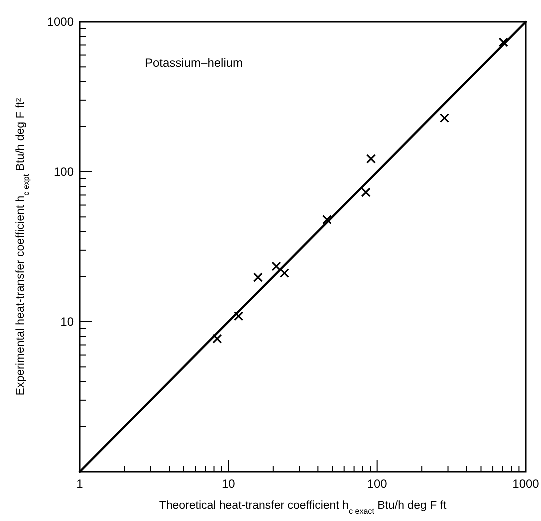 This screenshot has width=541, height=521. Describe the element at coordinates (64, 172) in the screenshot. I see `y-tick-label: 100` at that location.